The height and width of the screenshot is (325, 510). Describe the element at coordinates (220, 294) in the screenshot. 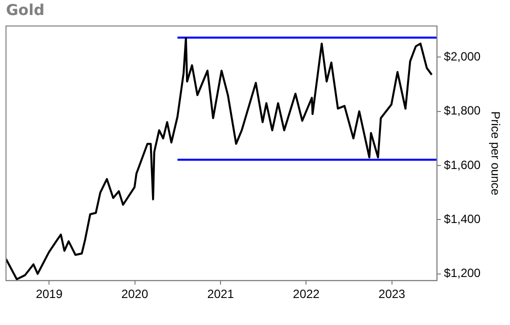

I see `x-tick-label: 2021` at that location.